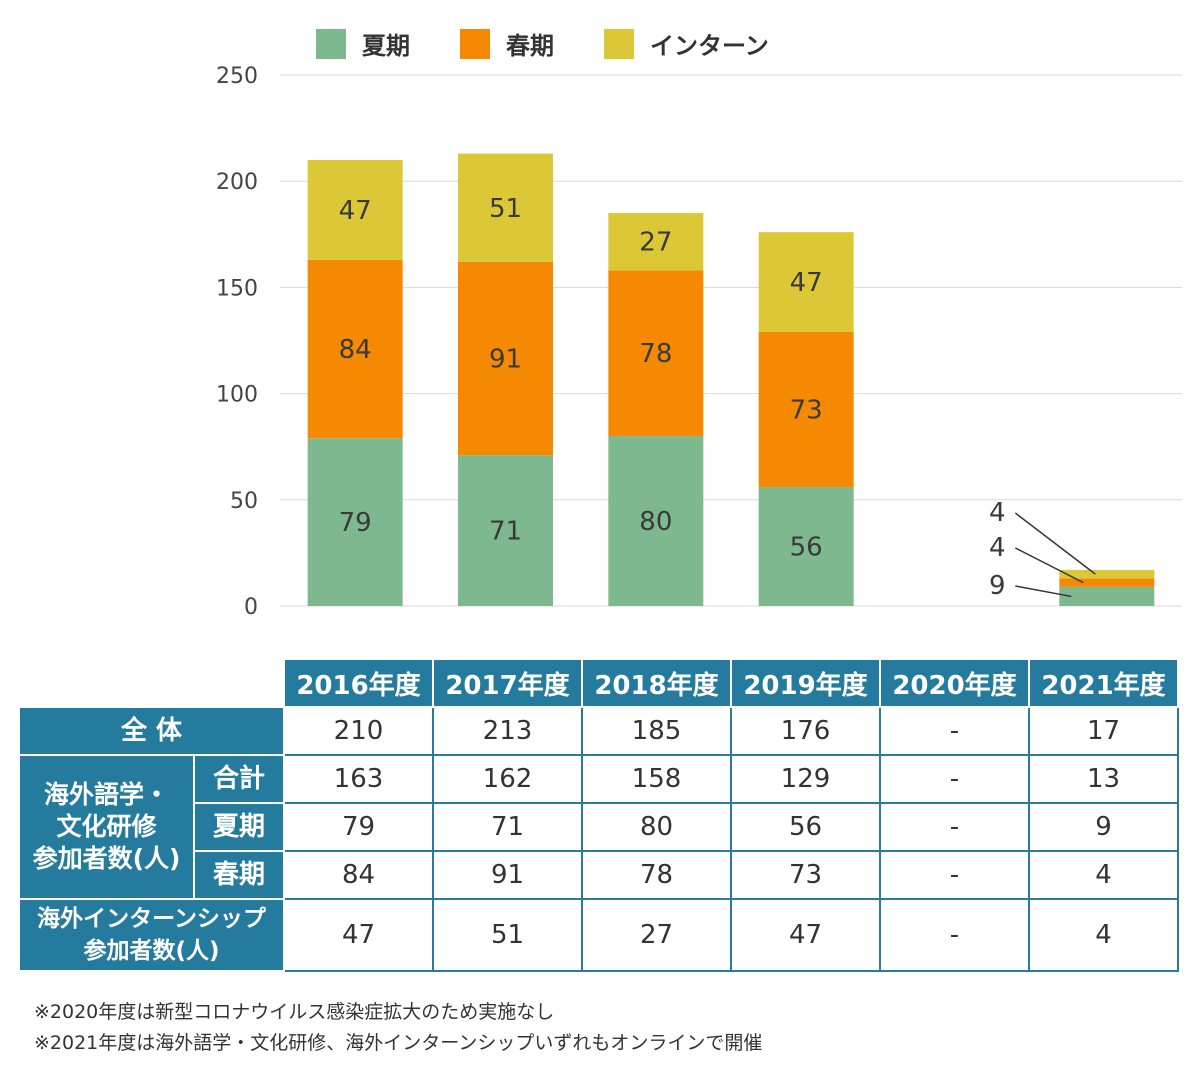 The image size is (1200, 1073). I want to click on table-corner, so click(151, 683).